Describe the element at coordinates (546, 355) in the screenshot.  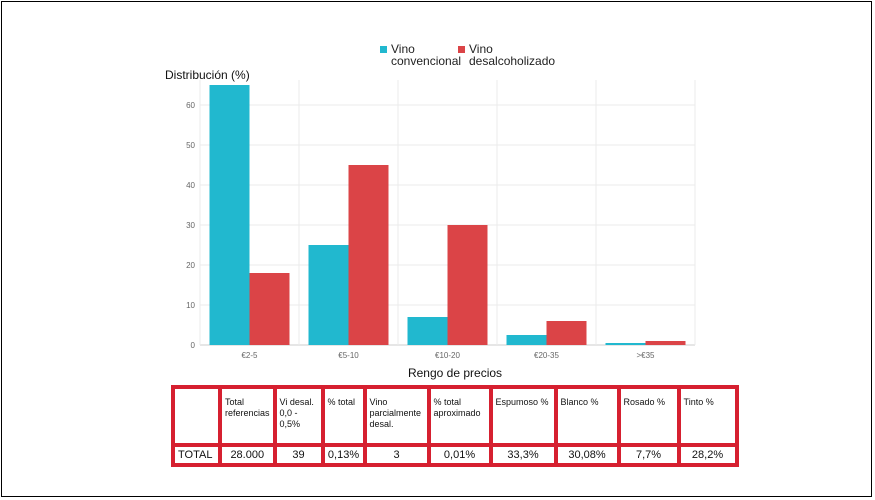
I see `x-tick-label: €20-35` at that location.